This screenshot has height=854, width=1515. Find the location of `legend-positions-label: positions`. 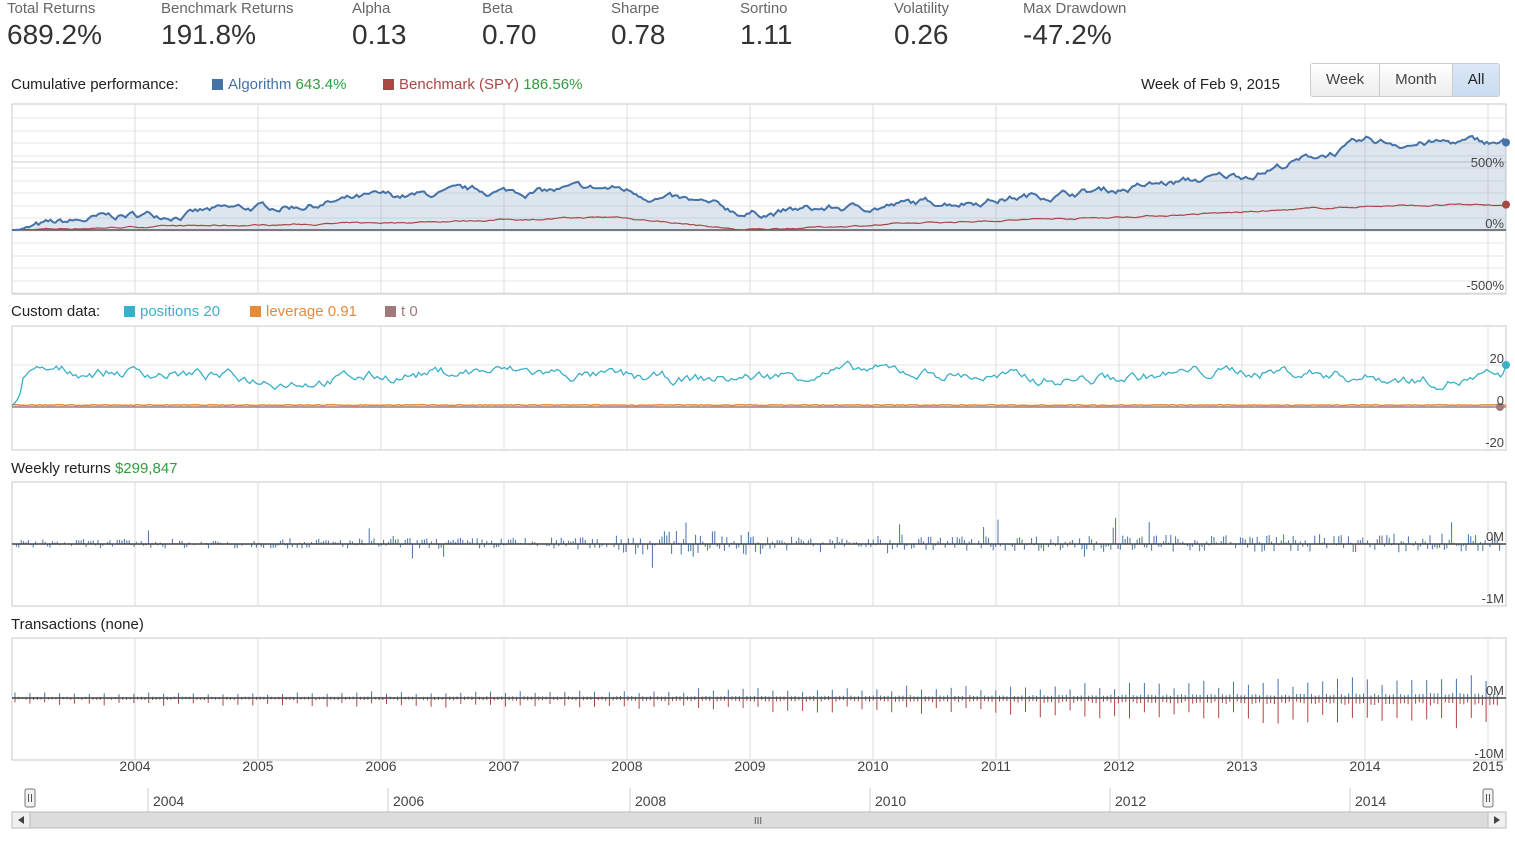

legend-positions-label: positions is located at coordinates (170, 311).